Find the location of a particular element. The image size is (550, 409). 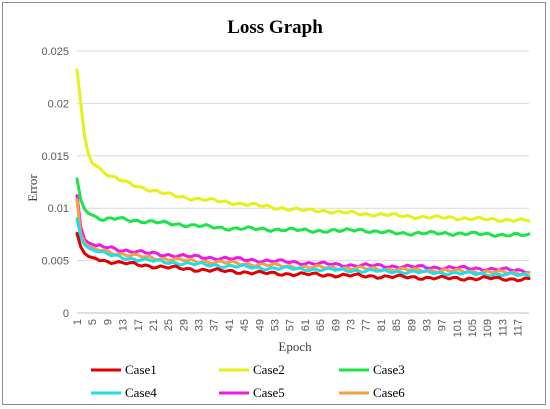

series-line-case4 is located at coordinates (303, 247).